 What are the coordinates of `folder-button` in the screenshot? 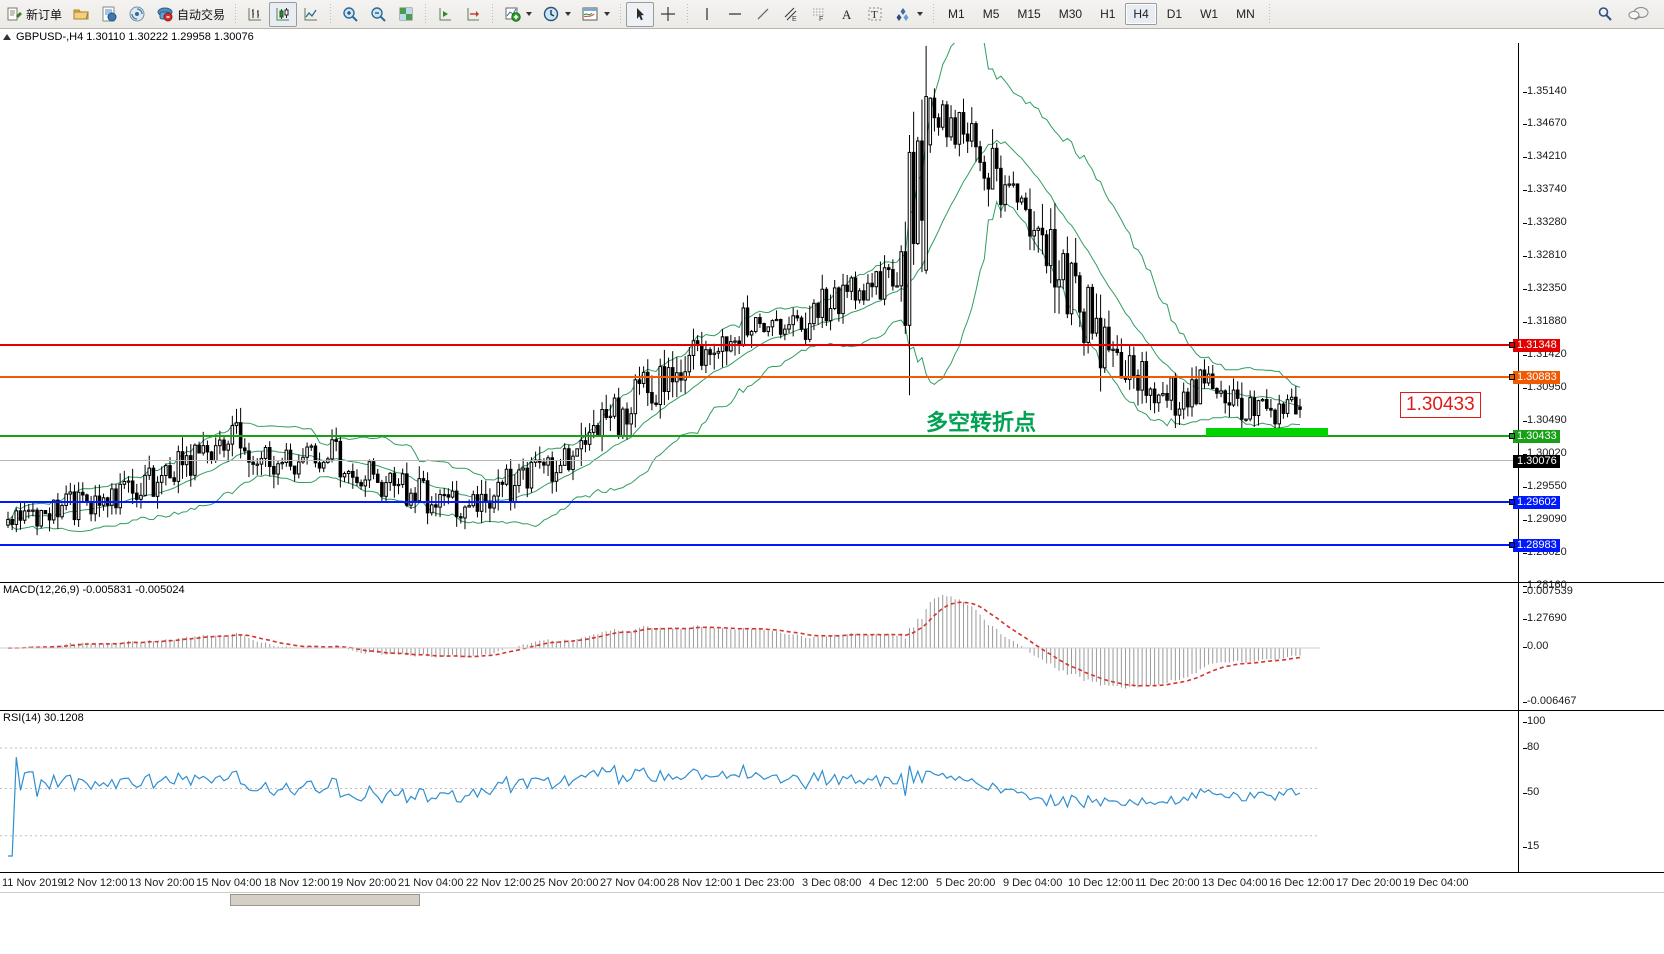 It's located at (81, 14).